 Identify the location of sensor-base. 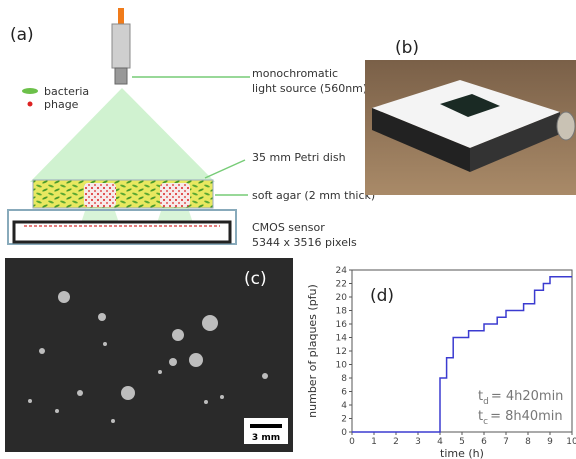
(122, 232).